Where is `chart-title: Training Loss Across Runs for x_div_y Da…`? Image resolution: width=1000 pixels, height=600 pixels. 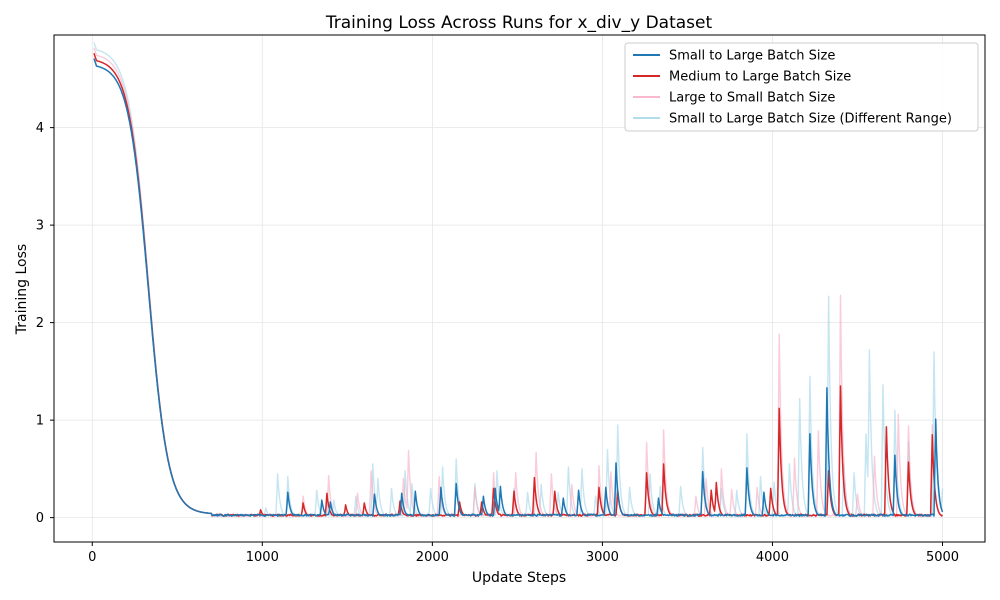
chart-title: Training Loss Across Runs for x_div_y Da… is located at coordinates (519, 23).